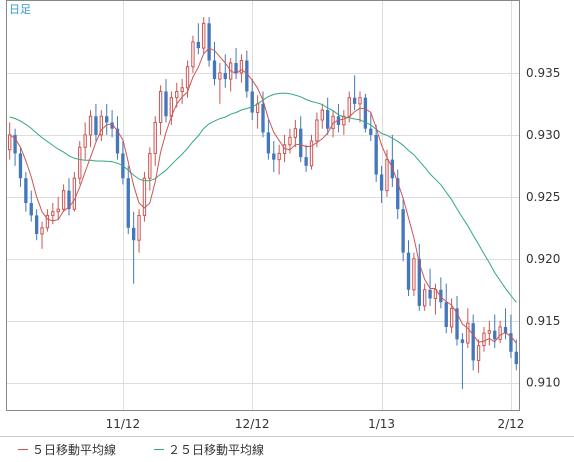 Image resolution: width=574 pixels, height=462 pixels. Describe the element at coordinates (543, 197) in the screenshot. I see `y-tick-label: 0.925` at that location.